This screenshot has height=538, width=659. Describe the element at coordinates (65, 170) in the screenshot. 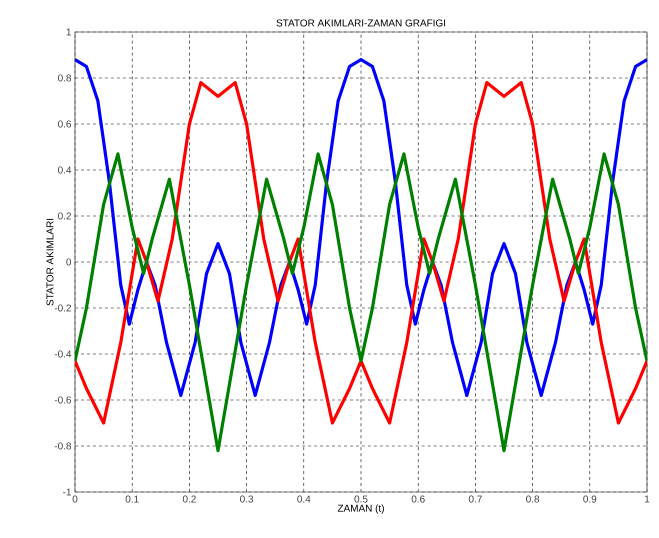

I see `y-tick-label: 0.4` at that location.